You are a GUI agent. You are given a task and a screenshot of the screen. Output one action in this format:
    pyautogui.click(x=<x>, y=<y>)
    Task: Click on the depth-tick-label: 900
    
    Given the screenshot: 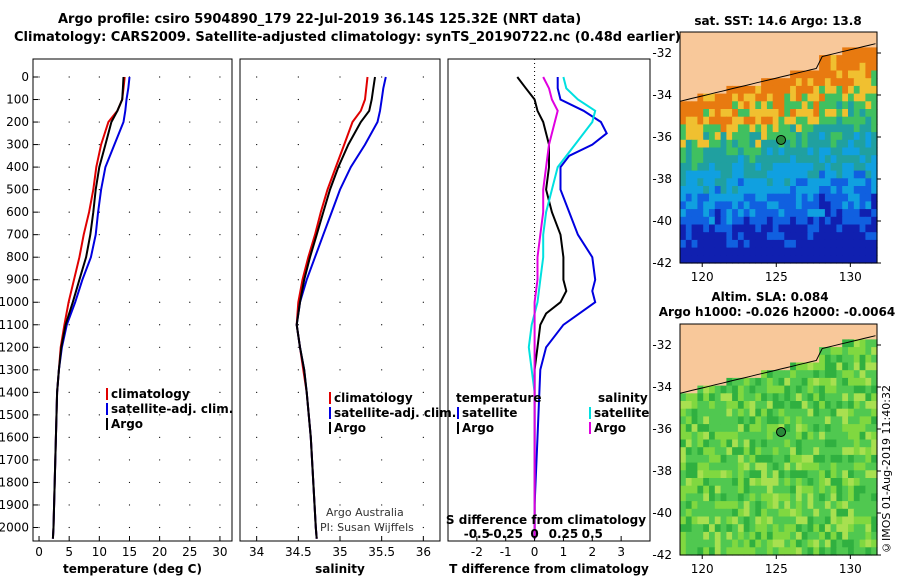 What is the action you would take?
    pyautogui.click(x=17, y=280)
    